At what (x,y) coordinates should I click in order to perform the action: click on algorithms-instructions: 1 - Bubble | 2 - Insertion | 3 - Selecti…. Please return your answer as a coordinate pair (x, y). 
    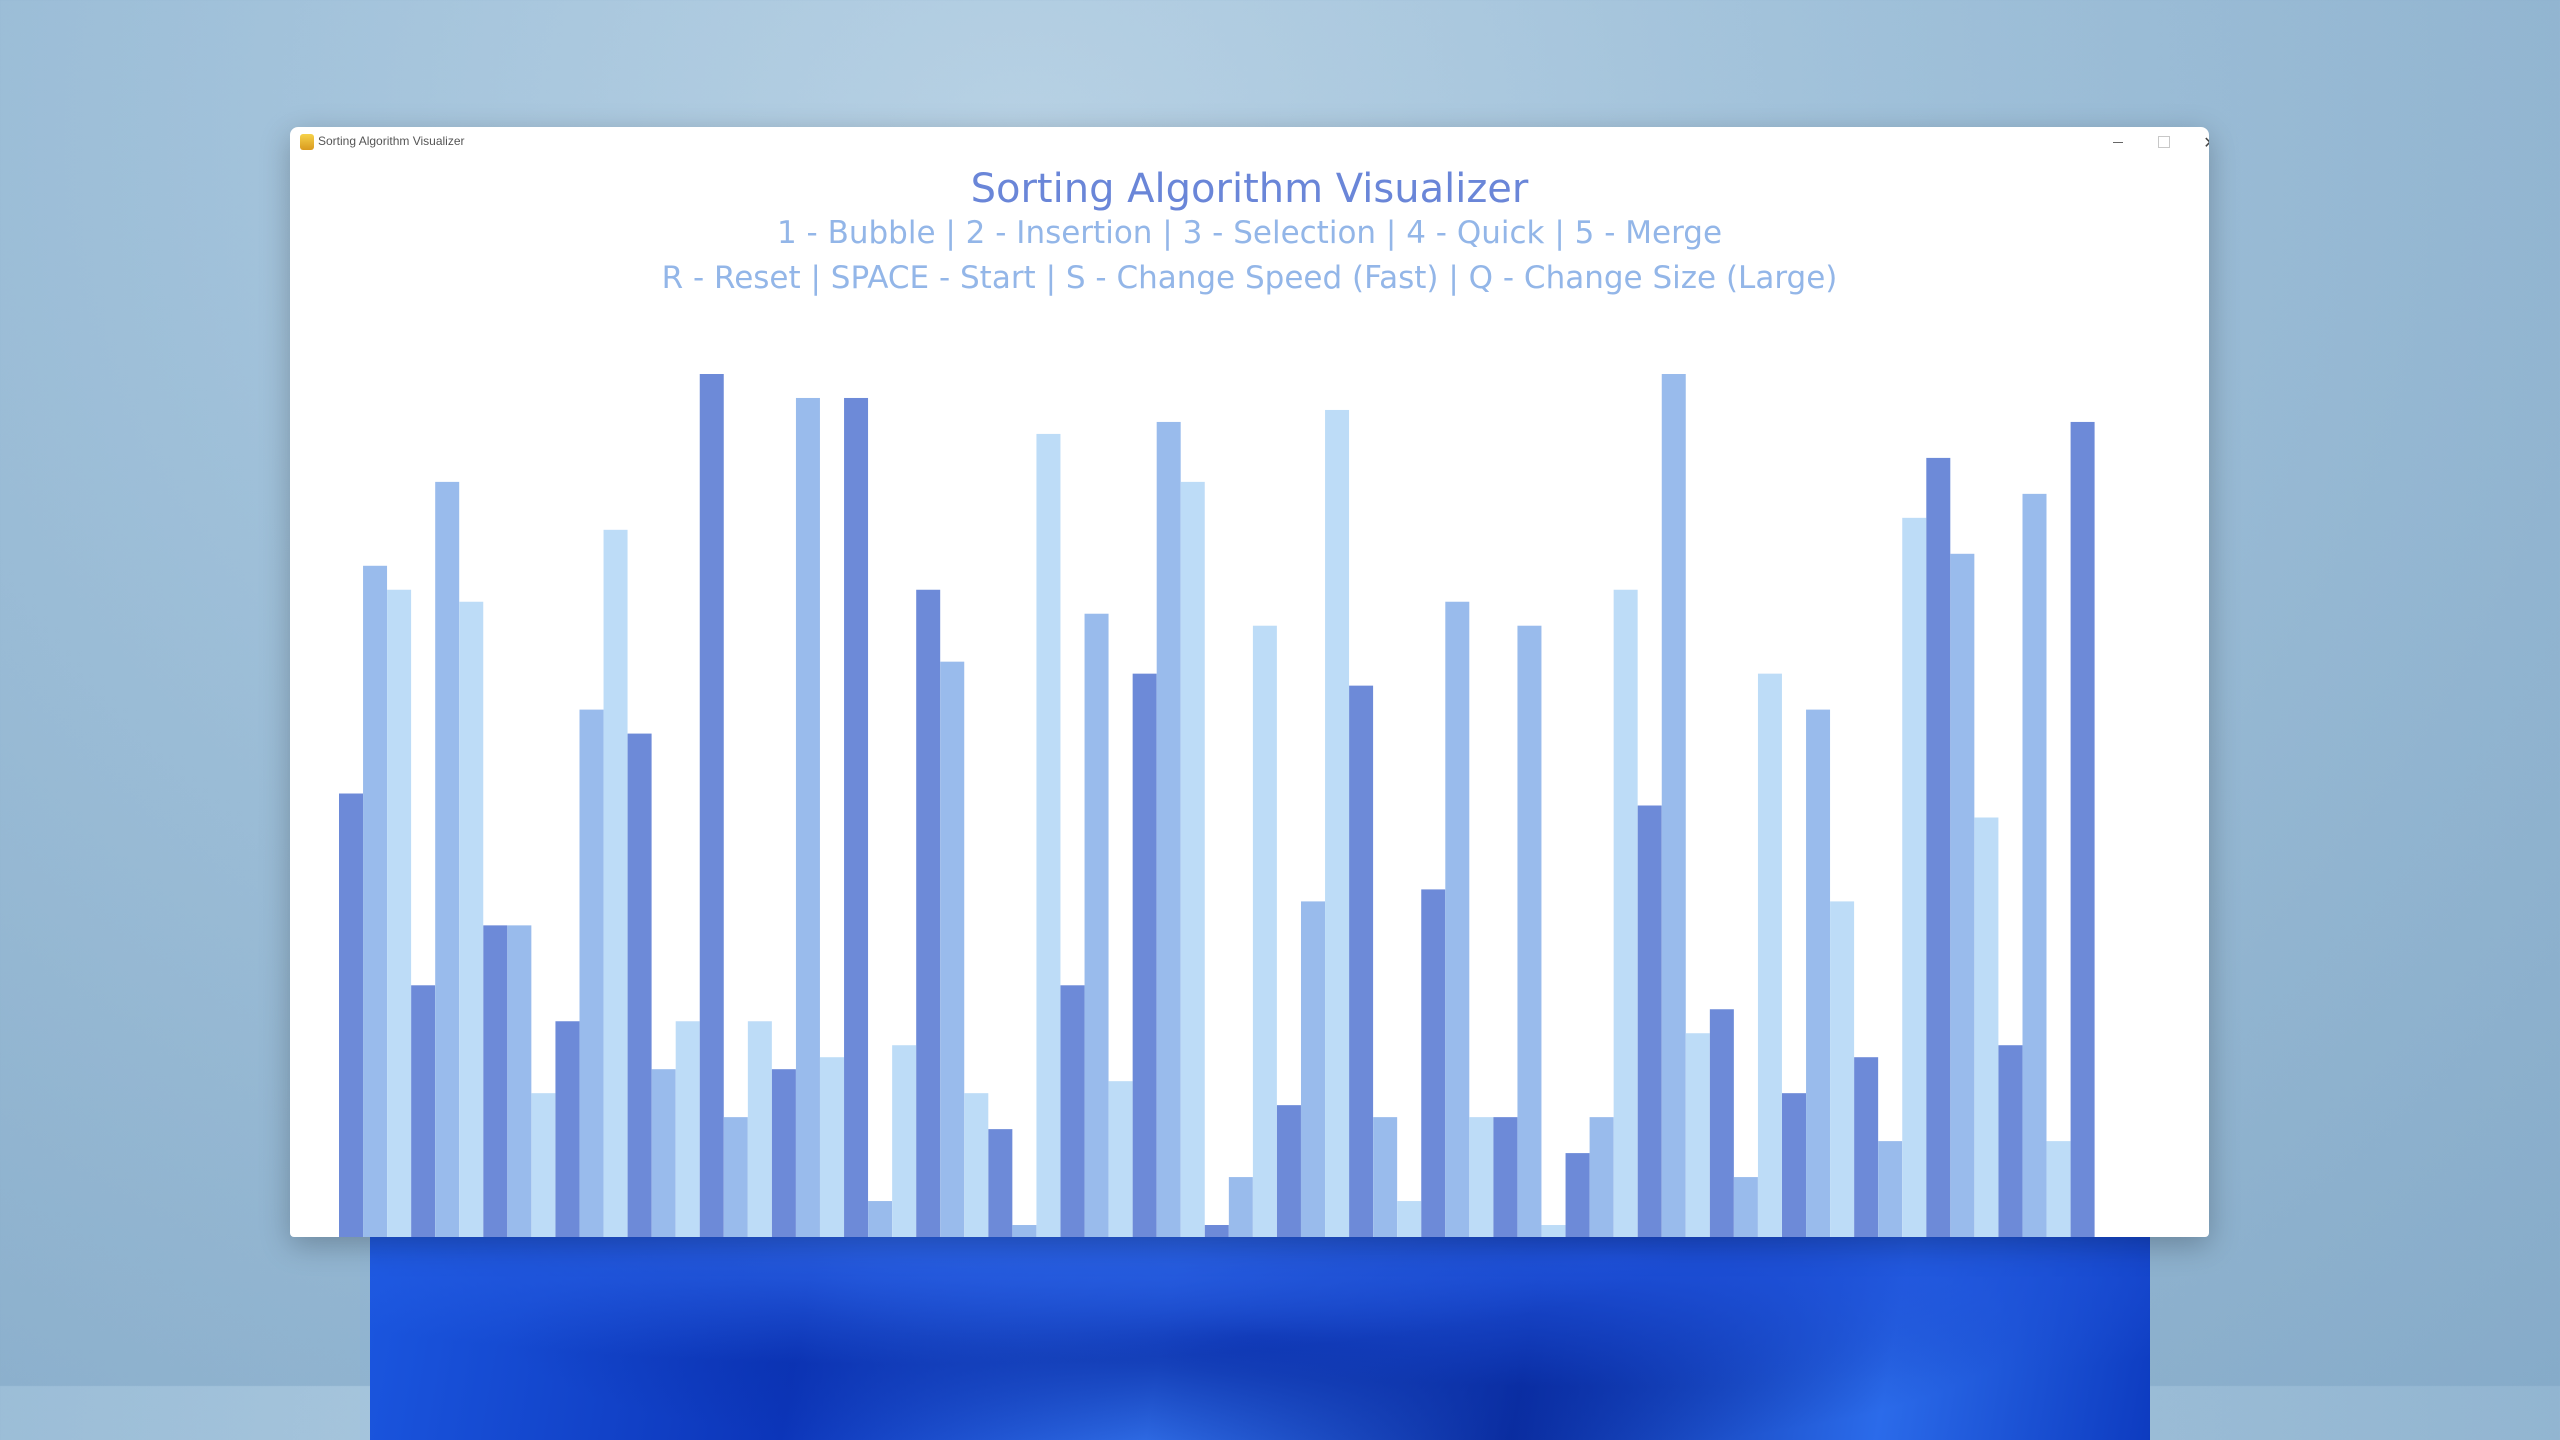
    Looking at the image, I should click on (1249, 233).